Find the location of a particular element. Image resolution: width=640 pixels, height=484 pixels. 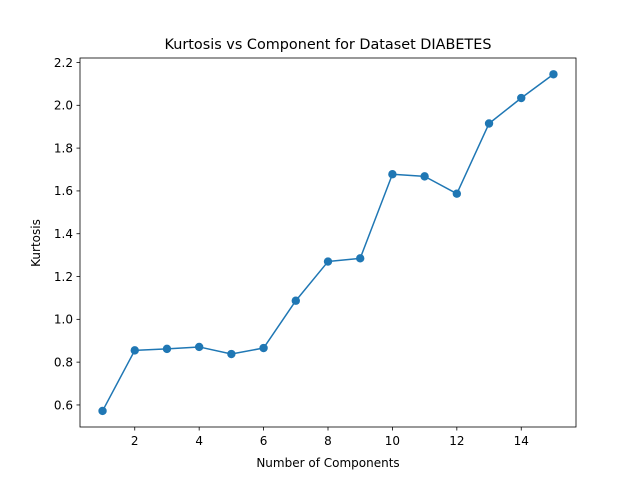

y-tick-label: 1.8 is located at coordinates (63, 148).